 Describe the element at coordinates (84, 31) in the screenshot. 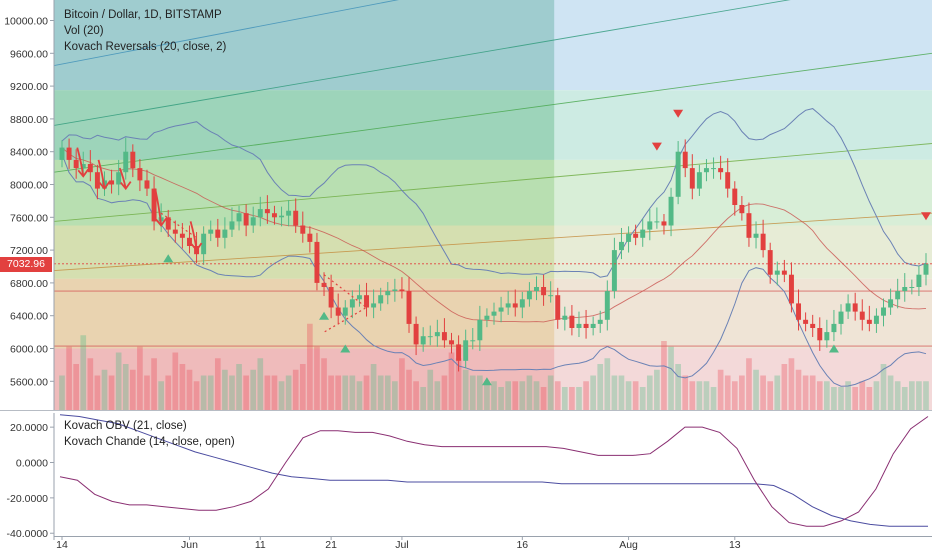

I see `indicator-vol-label: Vol (20)` at that location.